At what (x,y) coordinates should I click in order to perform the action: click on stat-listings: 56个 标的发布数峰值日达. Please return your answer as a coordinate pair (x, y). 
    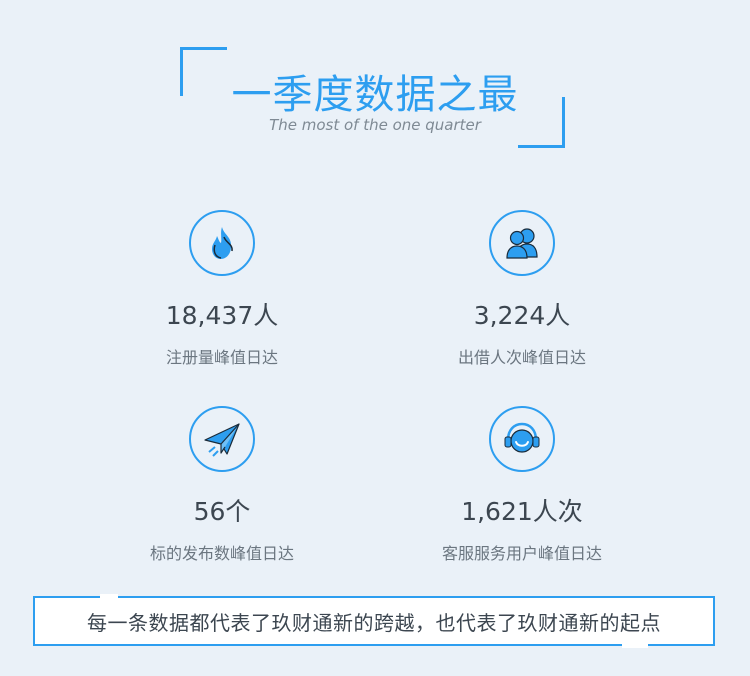
    Looking at the image, I should click on (222, 485).